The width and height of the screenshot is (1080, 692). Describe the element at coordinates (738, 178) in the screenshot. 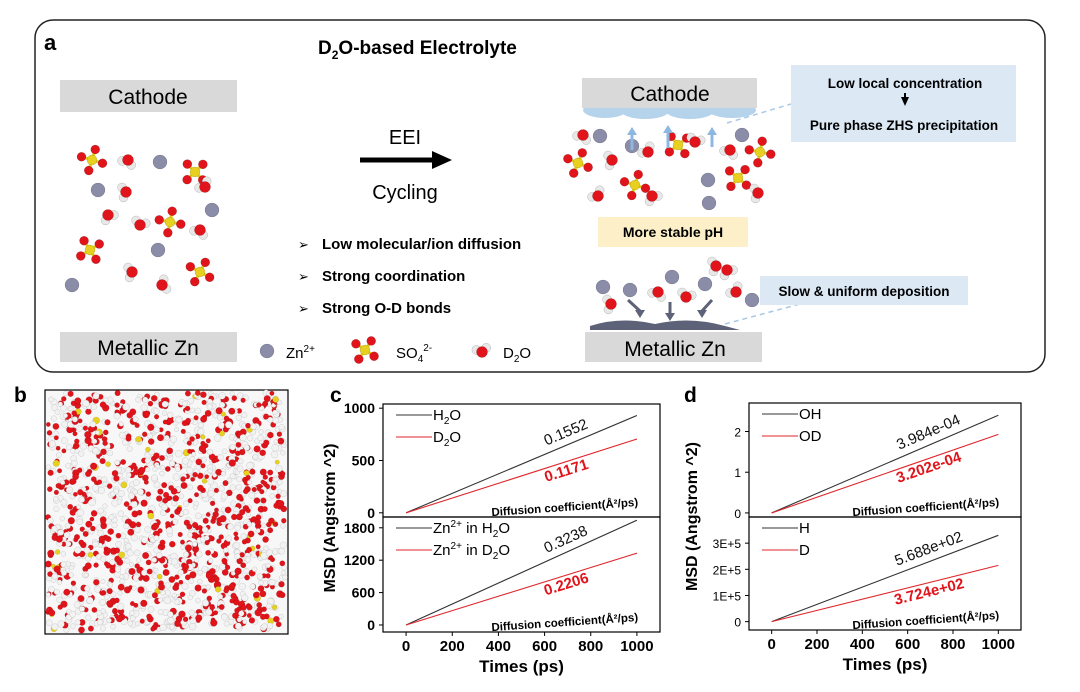

I see `sulfate-ion` at that location.